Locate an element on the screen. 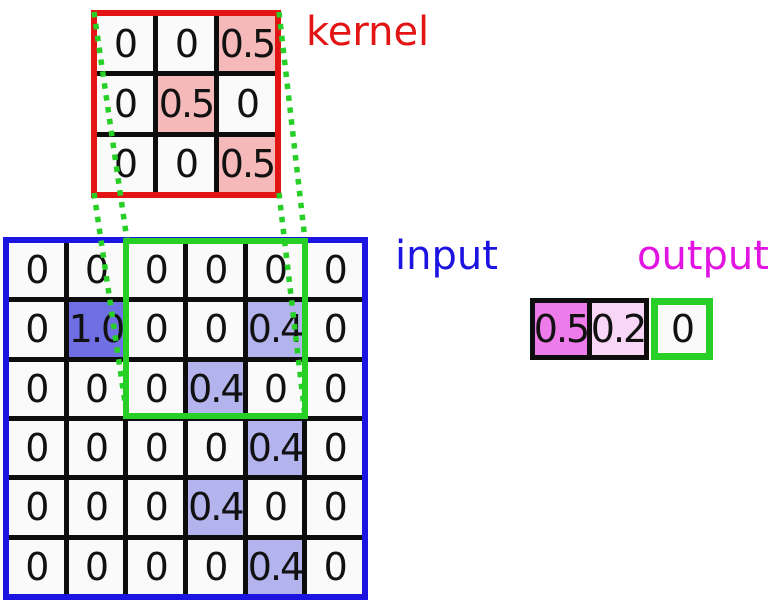 Image resolution: width=781 pixels, height=612 pixels. kernel-matrix: 0 0 0.5 0 0.5 0 0 0 0.5 is located at coordinates (186, 104).